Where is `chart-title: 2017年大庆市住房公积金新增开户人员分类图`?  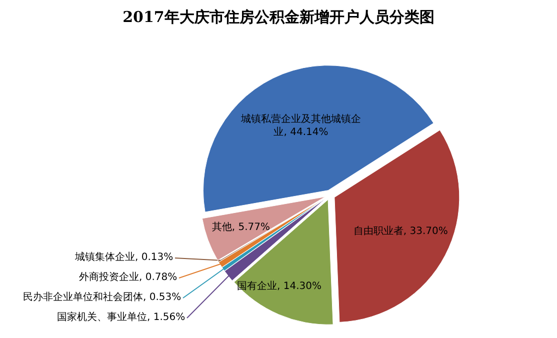 chart-title: 2017年大庆市住房公积金新增开户人员分类图 is located at coordinates (279, 17).